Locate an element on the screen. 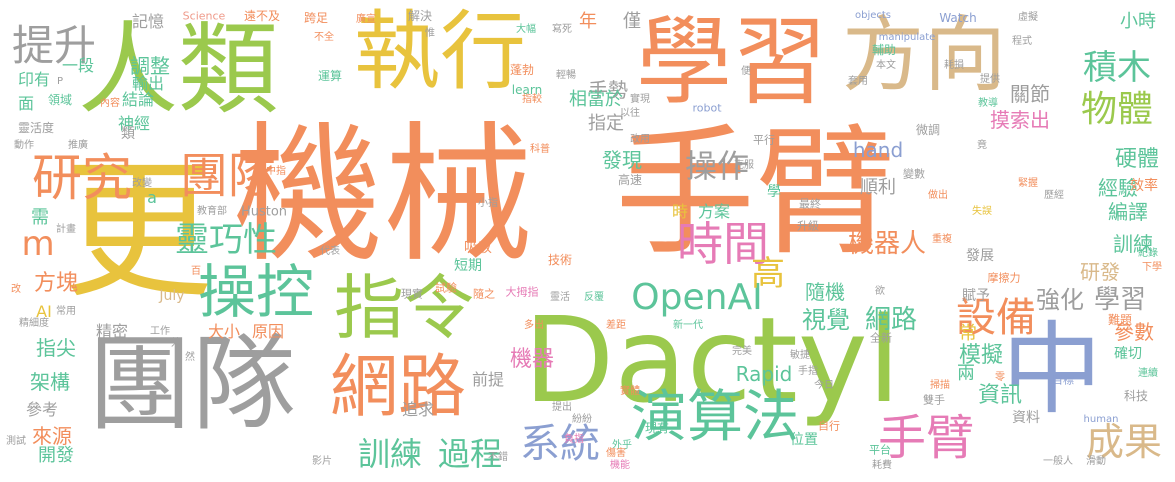 The image size is (1175, 482). cloud-word-shixian: 實現 is located at coordinates (640, 99).